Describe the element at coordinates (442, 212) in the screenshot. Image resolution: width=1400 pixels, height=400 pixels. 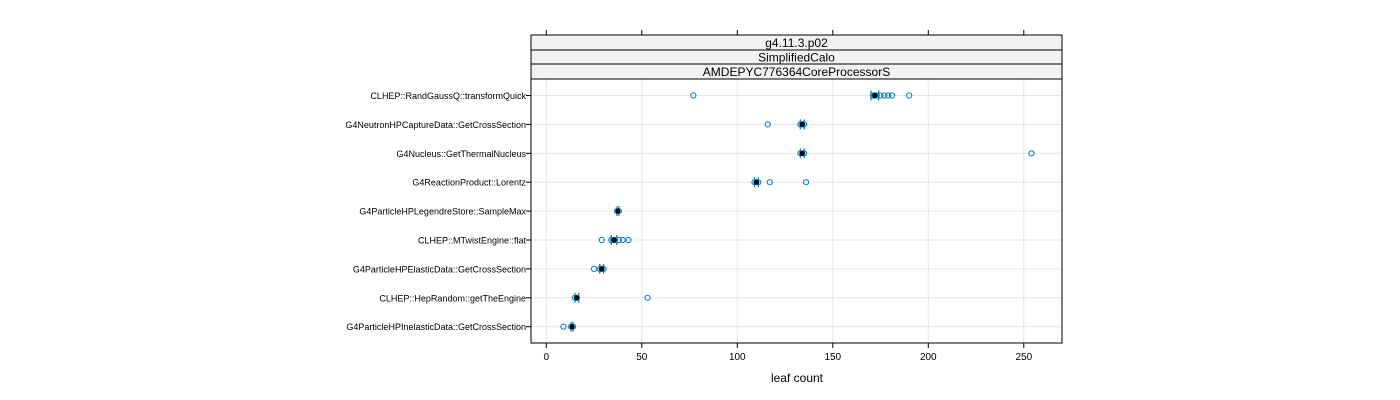
I see `y-category-label: G4ParticleHPLegendreStore::SampleMax` at that location.